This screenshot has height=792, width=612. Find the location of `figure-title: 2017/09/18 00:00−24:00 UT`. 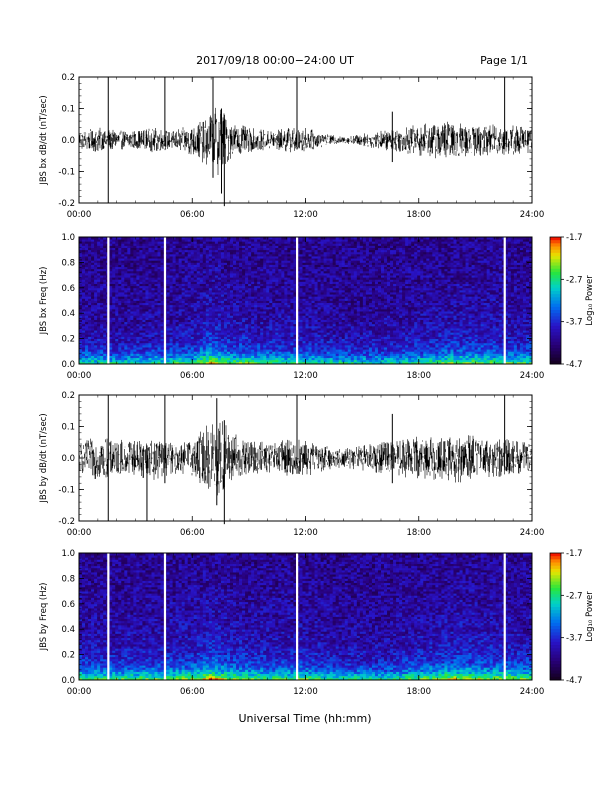

figure-title: 2017/09/18 00:00−24:00 UT is located at coordinates (275, 60).